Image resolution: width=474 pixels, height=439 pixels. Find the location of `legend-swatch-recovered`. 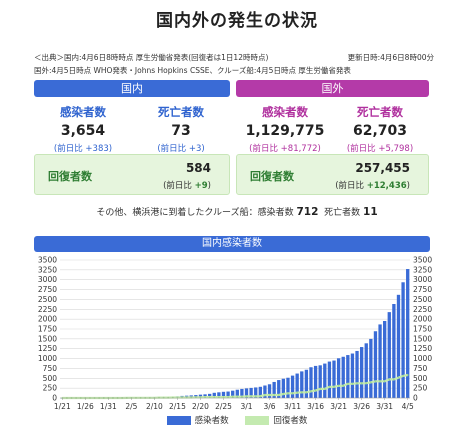

legend-swatch-recovered is located at coordinates (257, 420).